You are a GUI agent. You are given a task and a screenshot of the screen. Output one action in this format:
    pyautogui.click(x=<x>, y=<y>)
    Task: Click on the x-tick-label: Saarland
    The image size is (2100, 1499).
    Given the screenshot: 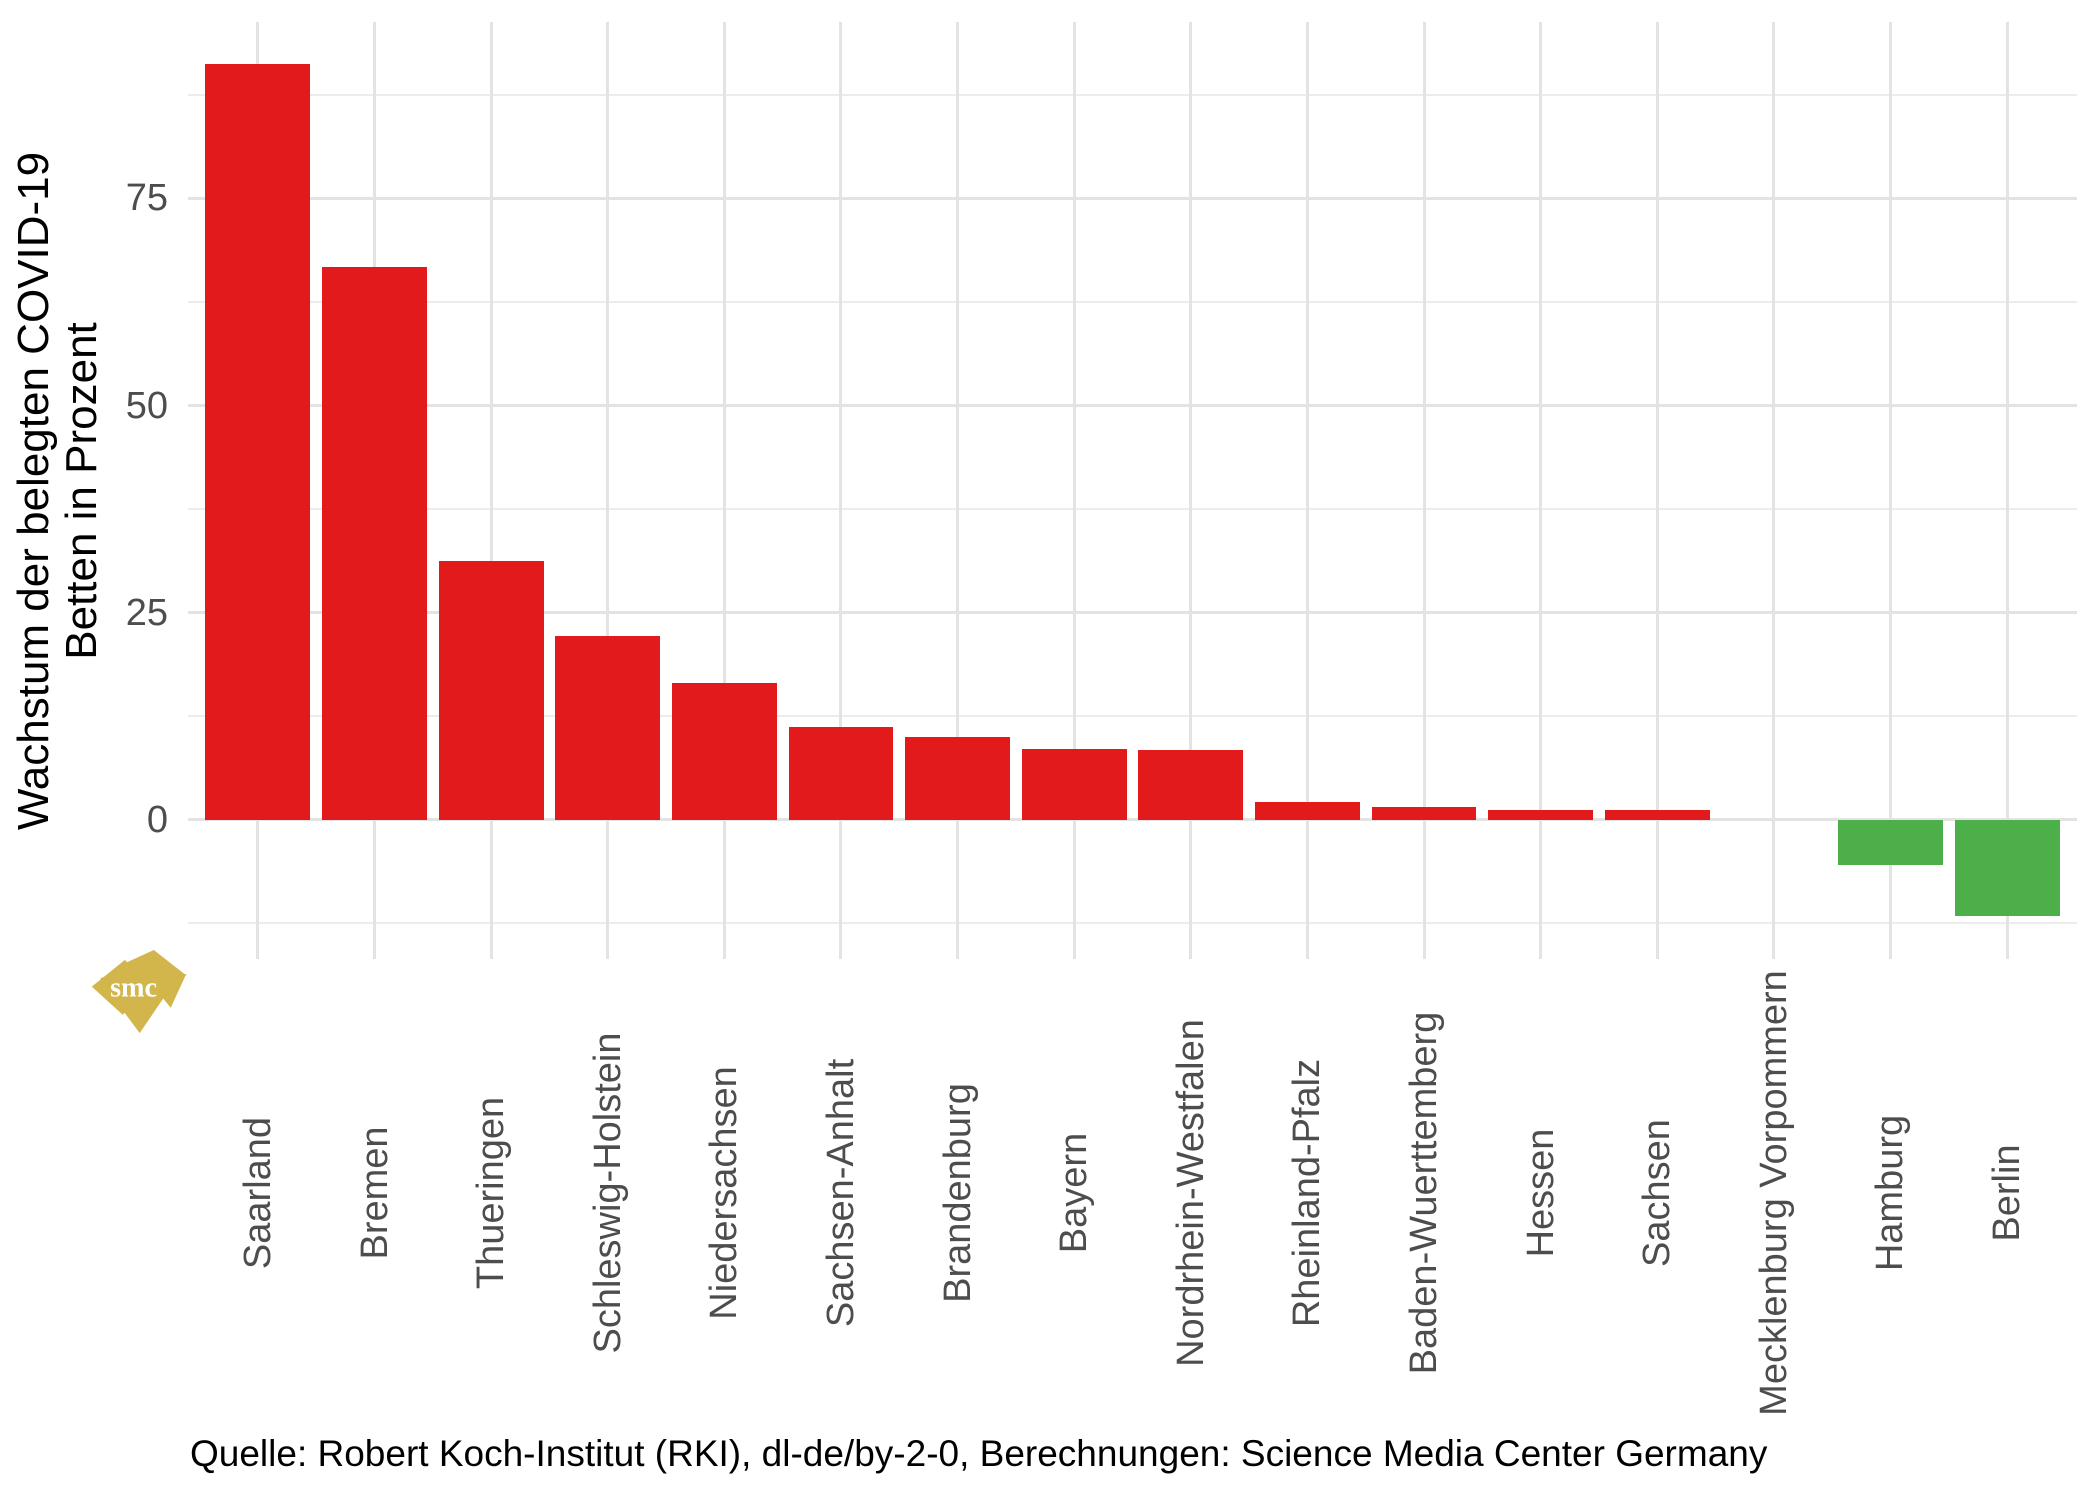 What is the action you would take?
    pyautogui.click(x=257, y=1193)
    